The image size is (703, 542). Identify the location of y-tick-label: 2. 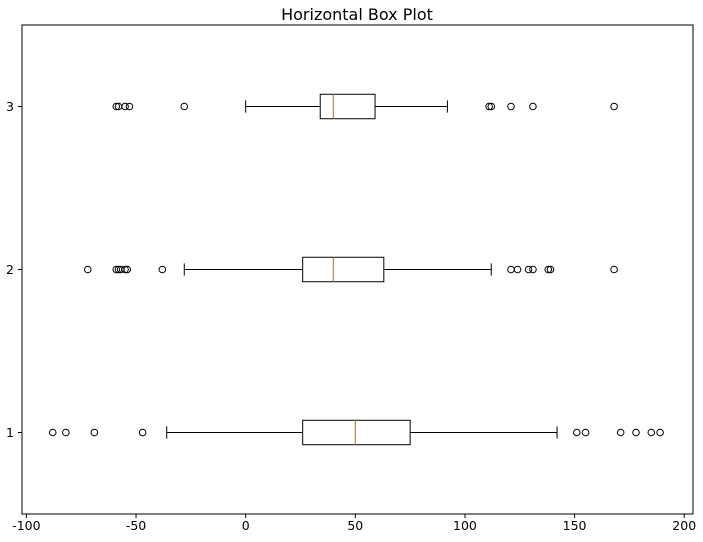
(10, 269).